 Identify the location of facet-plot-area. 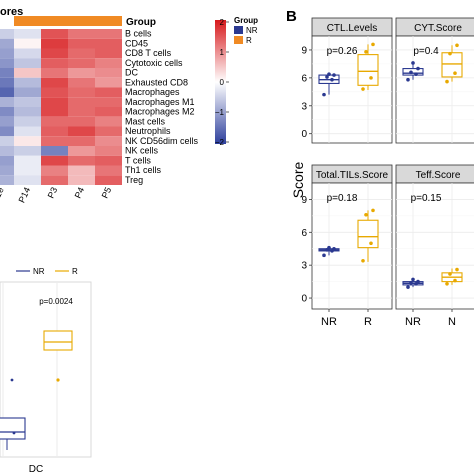
(352, 246).